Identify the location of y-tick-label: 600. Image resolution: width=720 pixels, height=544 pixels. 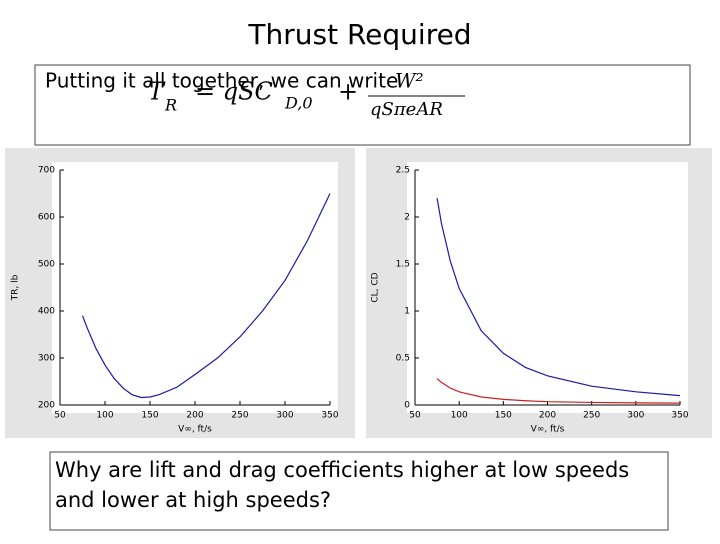
(46, 218).